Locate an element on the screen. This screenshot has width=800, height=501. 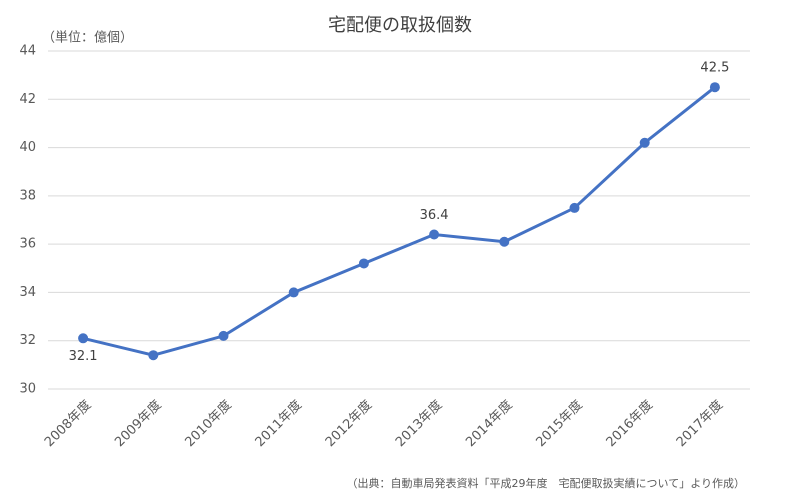
y-tick-label: 30 is located at coordinates (27, 389).